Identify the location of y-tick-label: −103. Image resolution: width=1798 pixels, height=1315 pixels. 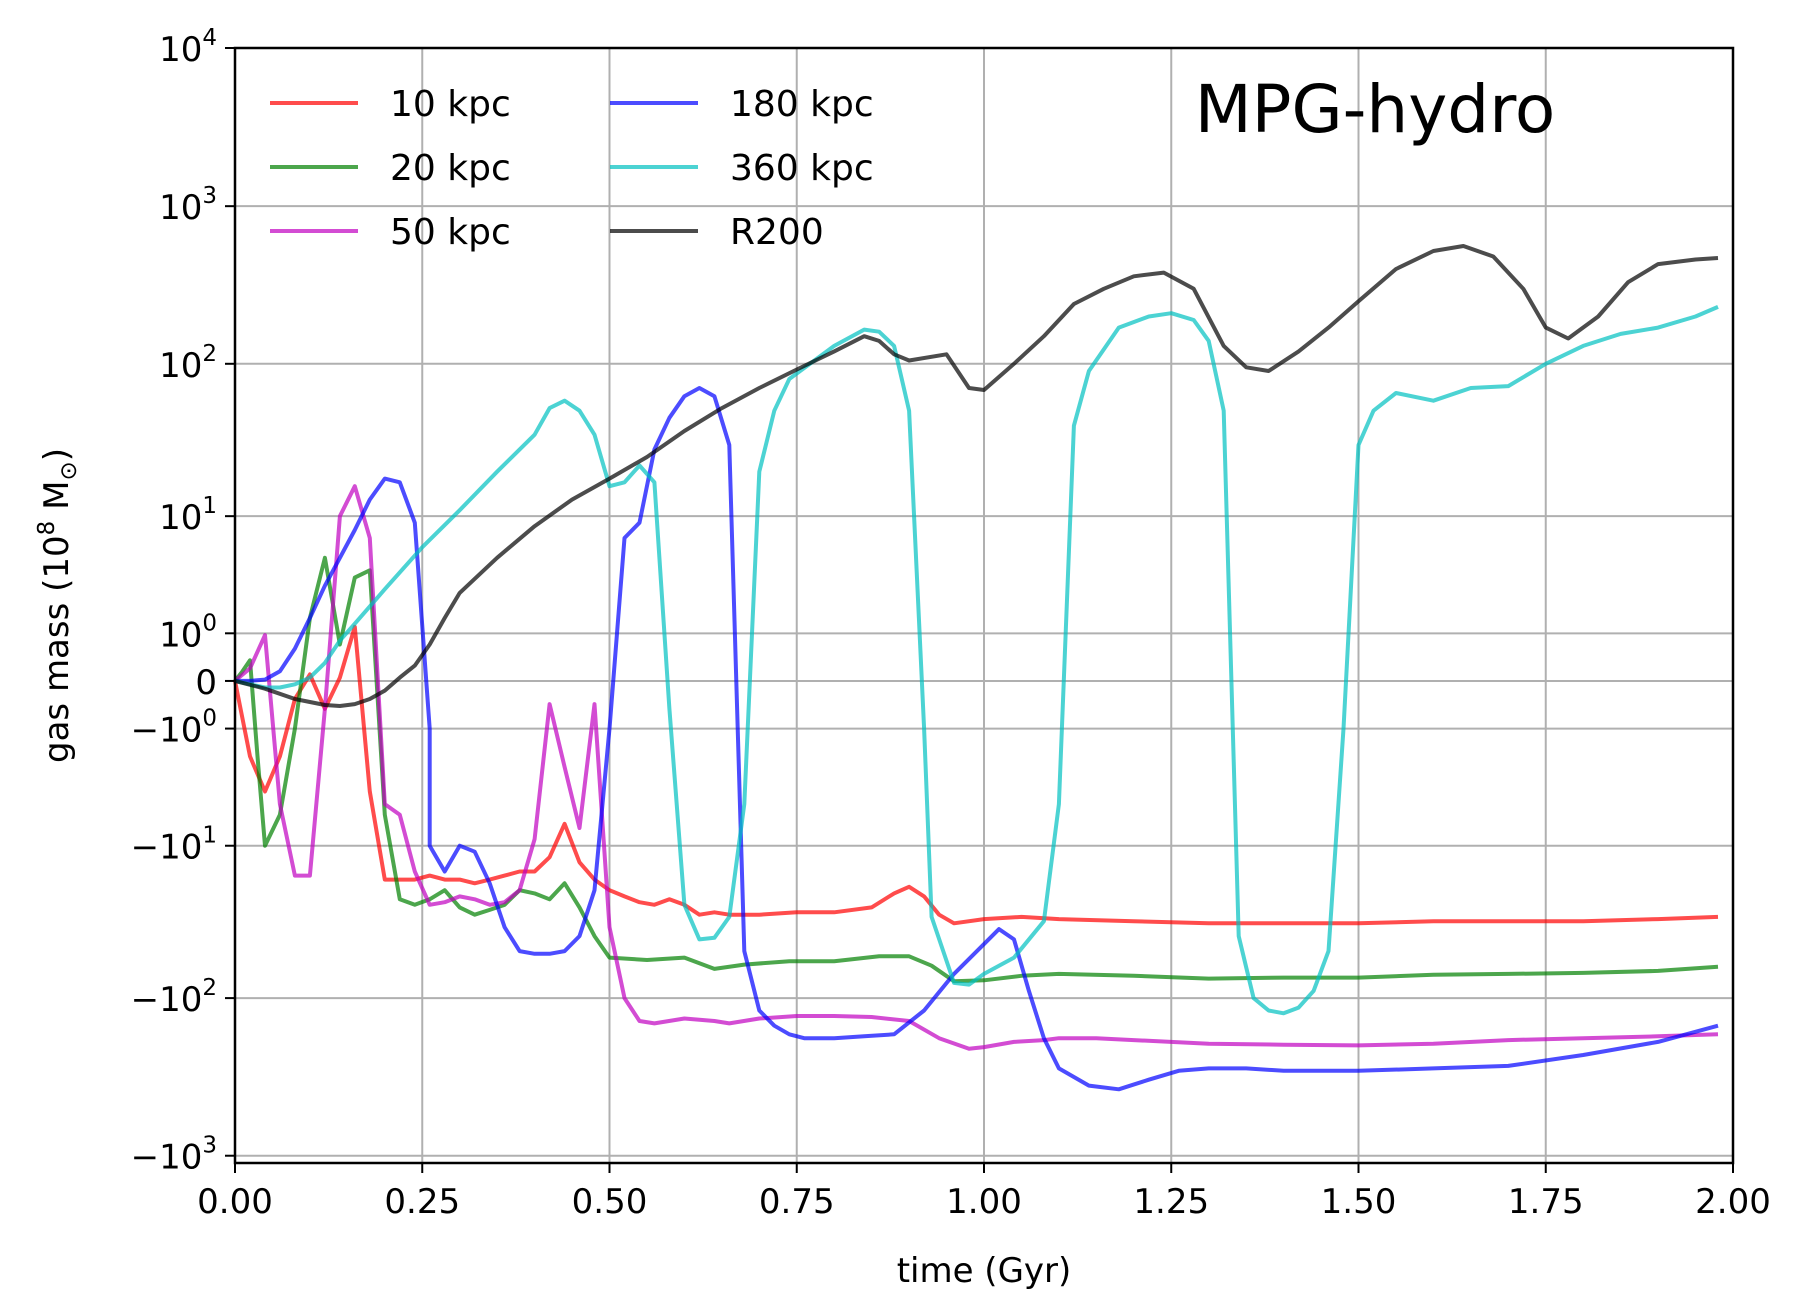
(174, 1155).